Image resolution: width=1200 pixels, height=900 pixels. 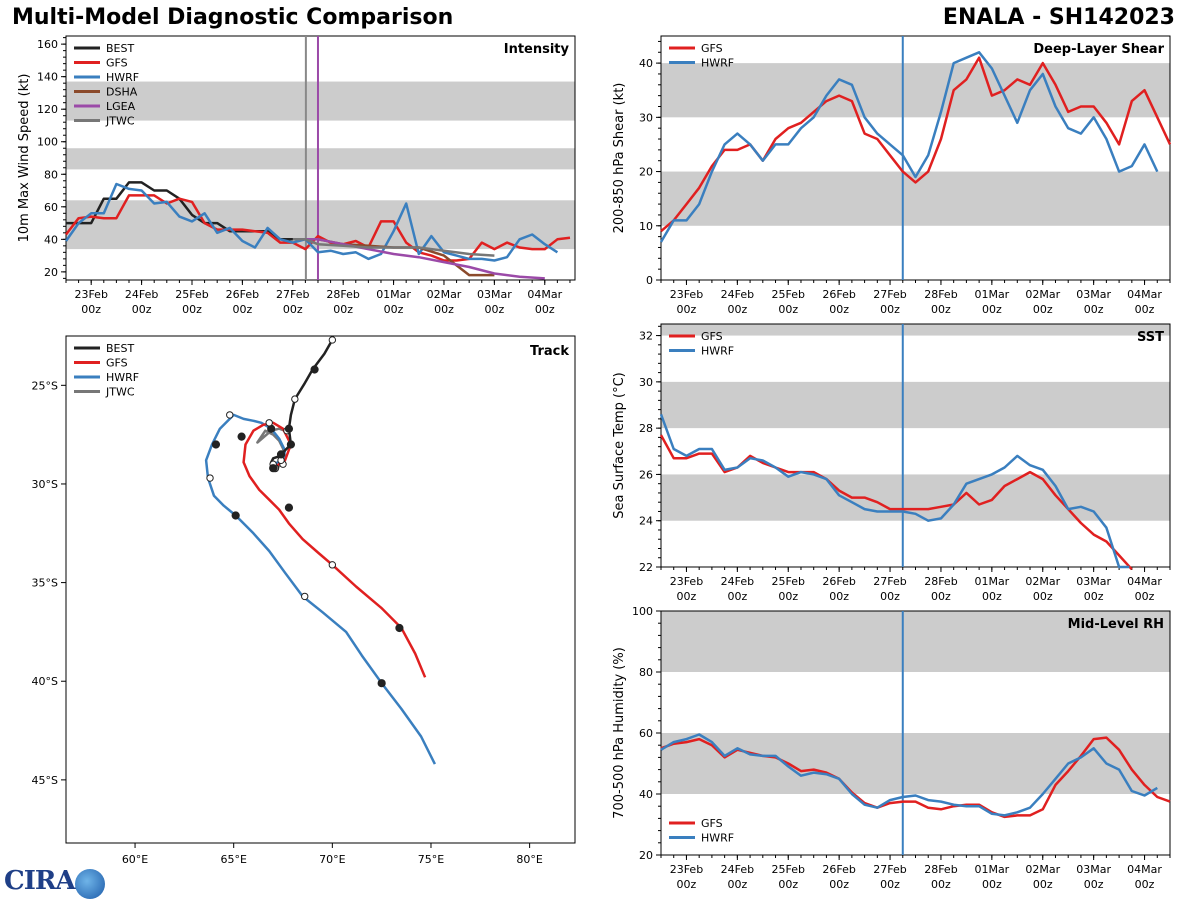 I want to click on rh-xtick-date: 04Mar, so click(x=1144, y=869).